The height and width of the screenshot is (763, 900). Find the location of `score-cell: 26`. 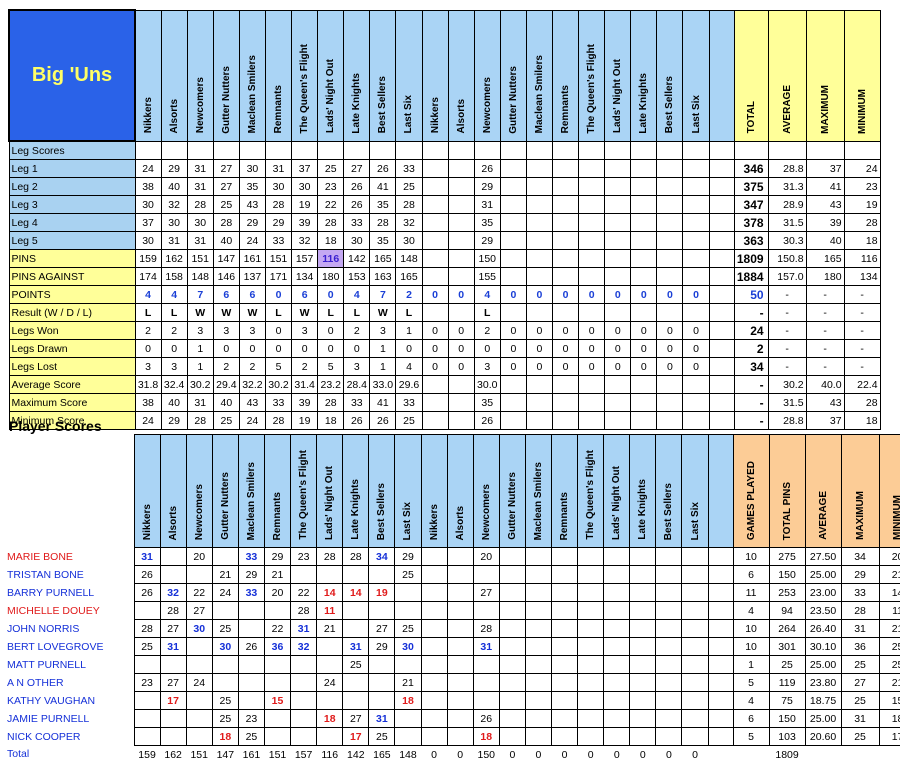

score-cell: 26 is located at coordinates (357, 187).